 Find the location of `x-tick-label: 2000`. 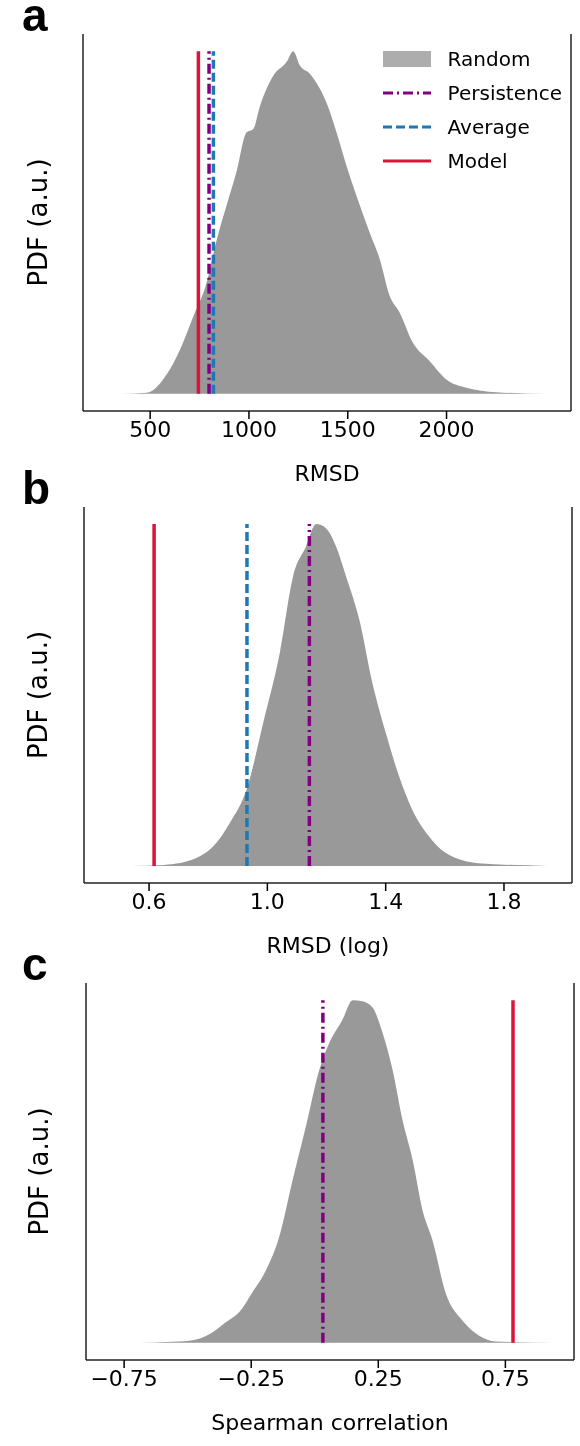

x-tick-label: 2000 is located at coordinates (446, 429).